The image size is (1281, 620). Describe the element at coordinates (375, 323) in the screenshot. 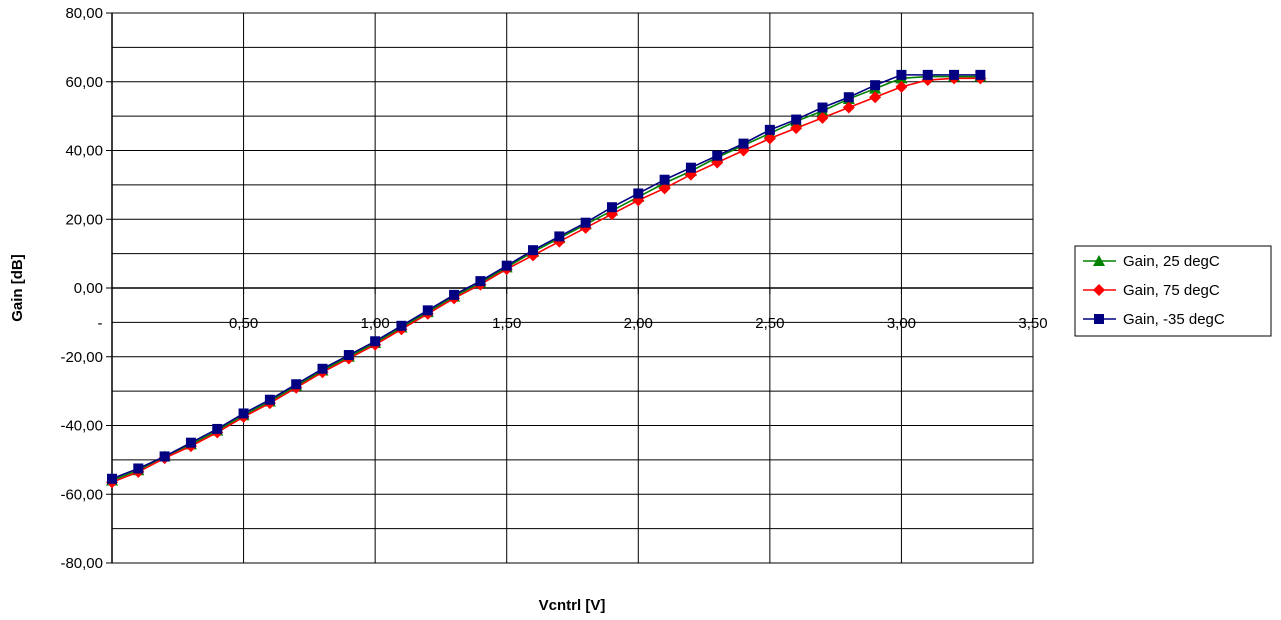

I see `x-tick-label: 1,00` at that location.